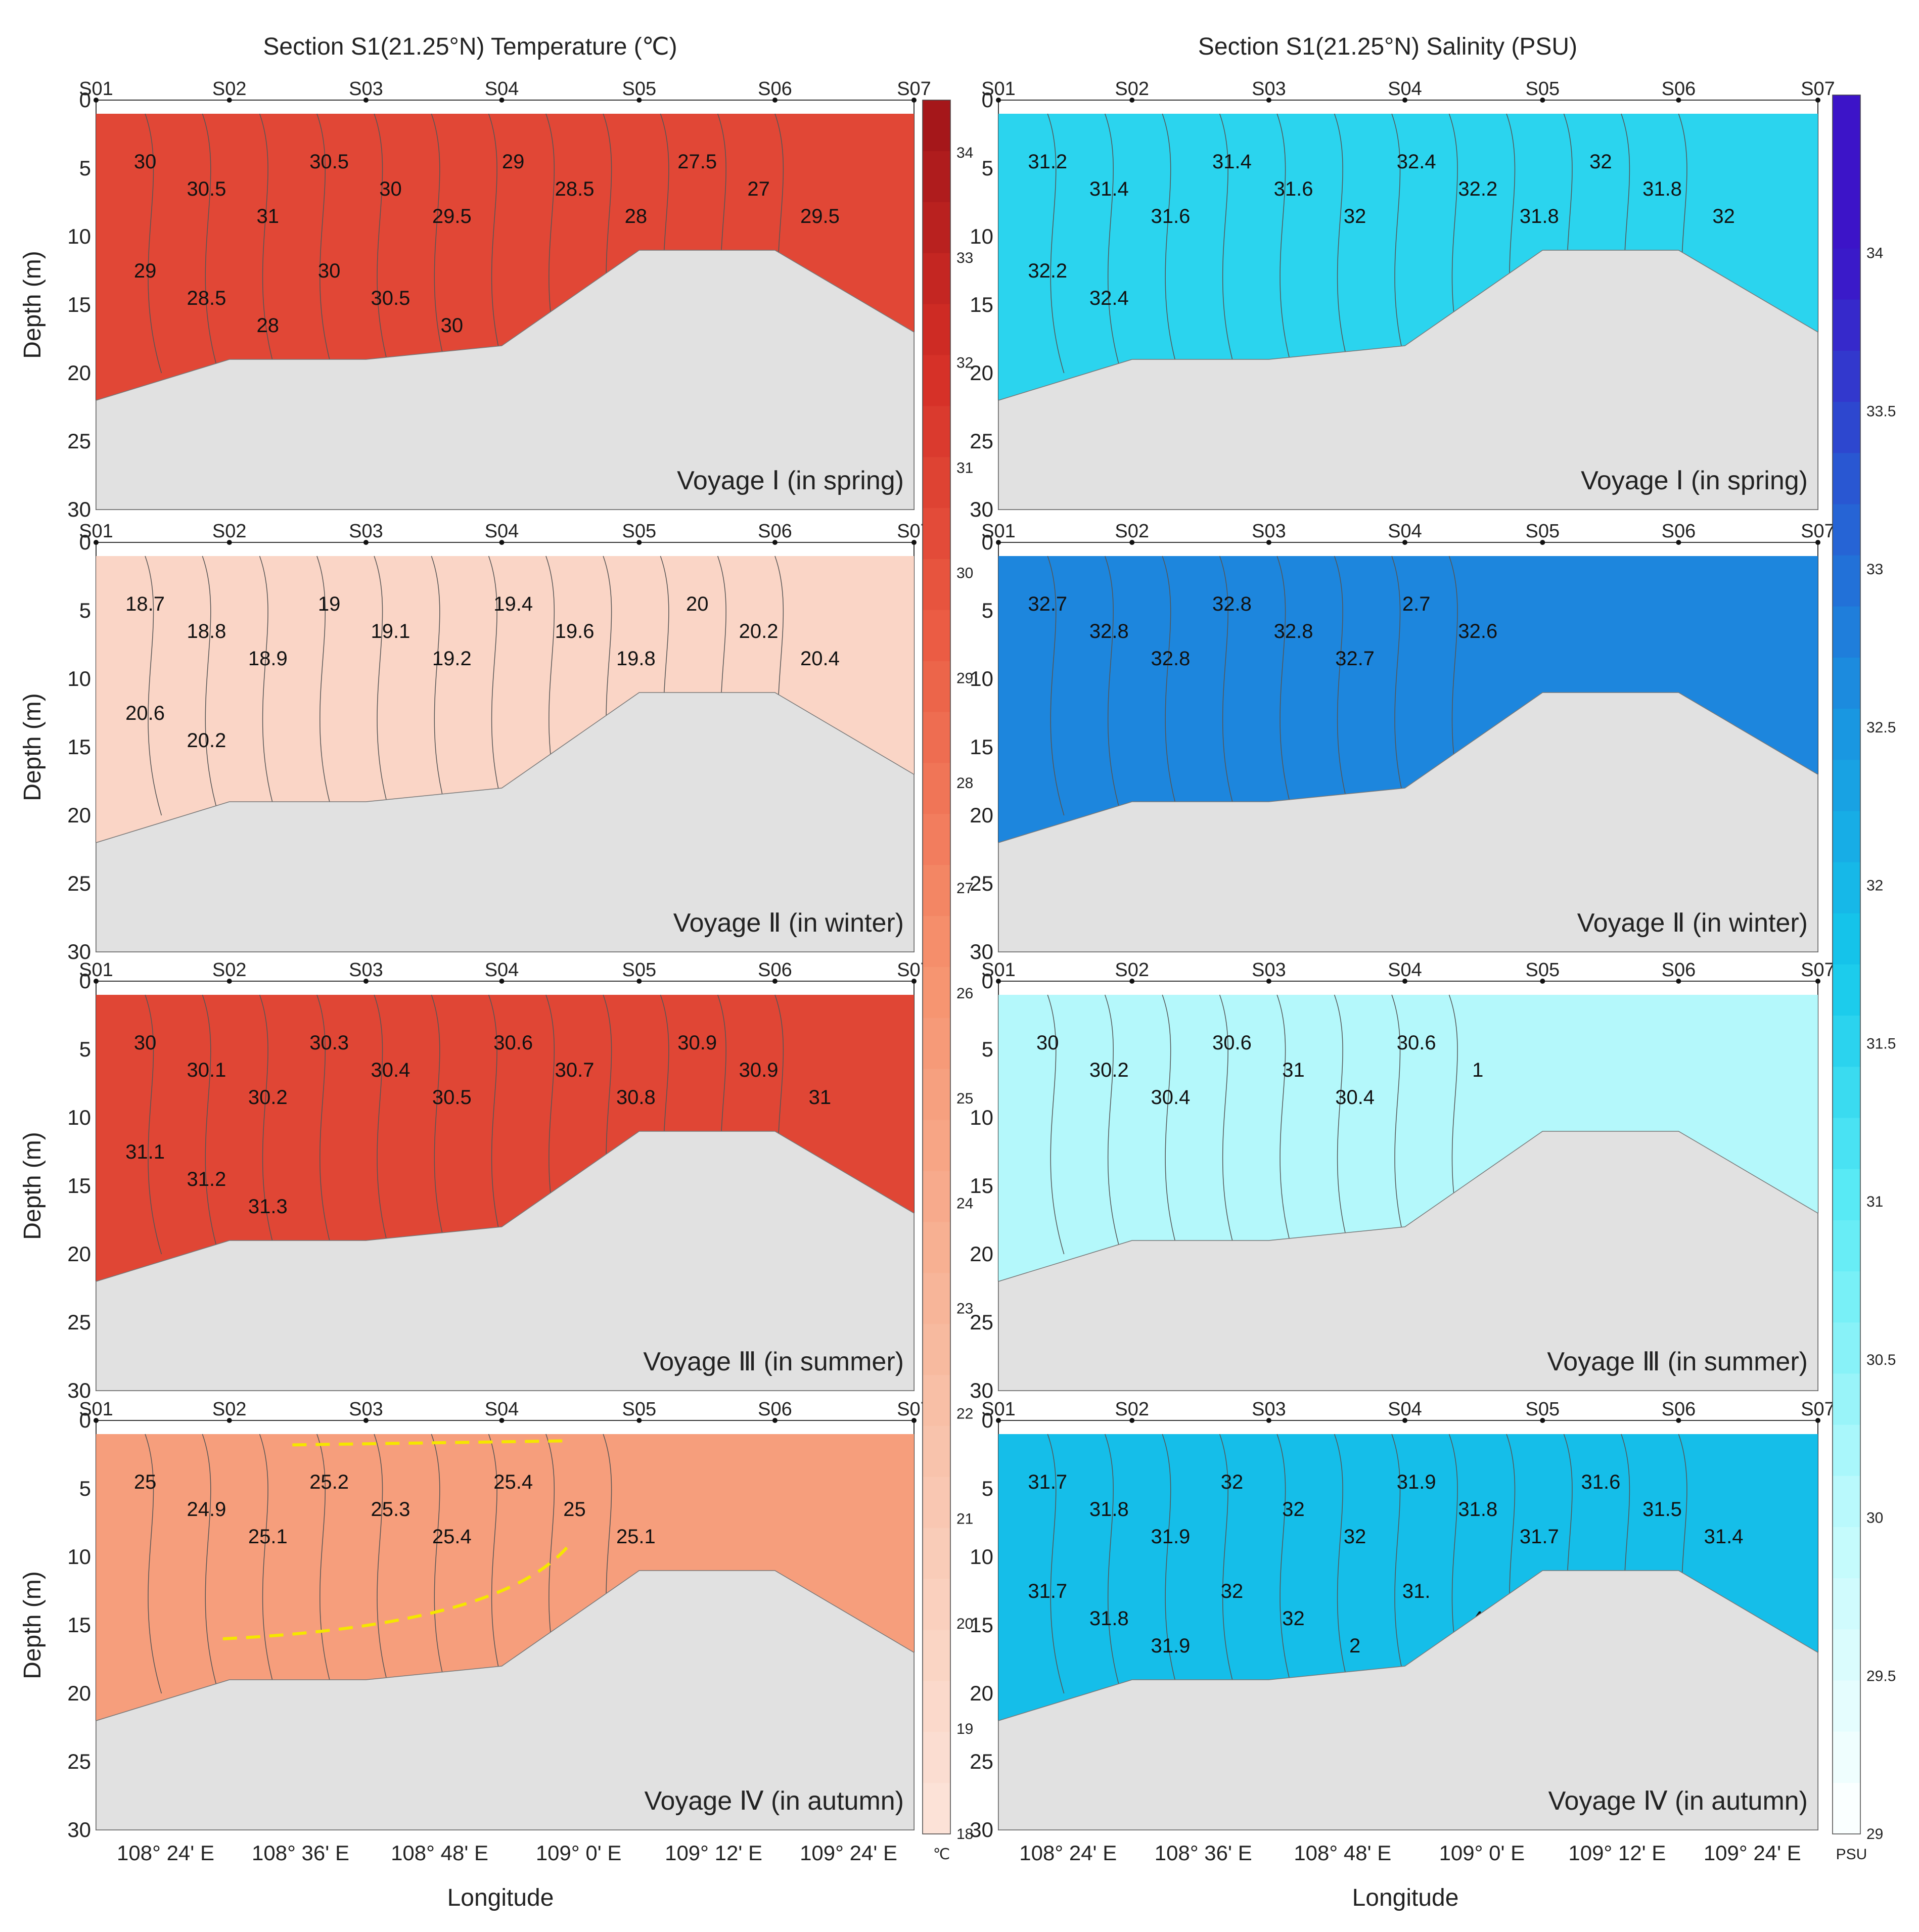 The image size is (1919, 1932). What do you see at coordinates (1617, 1853) in the screenshot?
I see `lon-tick: 109° 12' E` at bounding box center [1617, 1853].